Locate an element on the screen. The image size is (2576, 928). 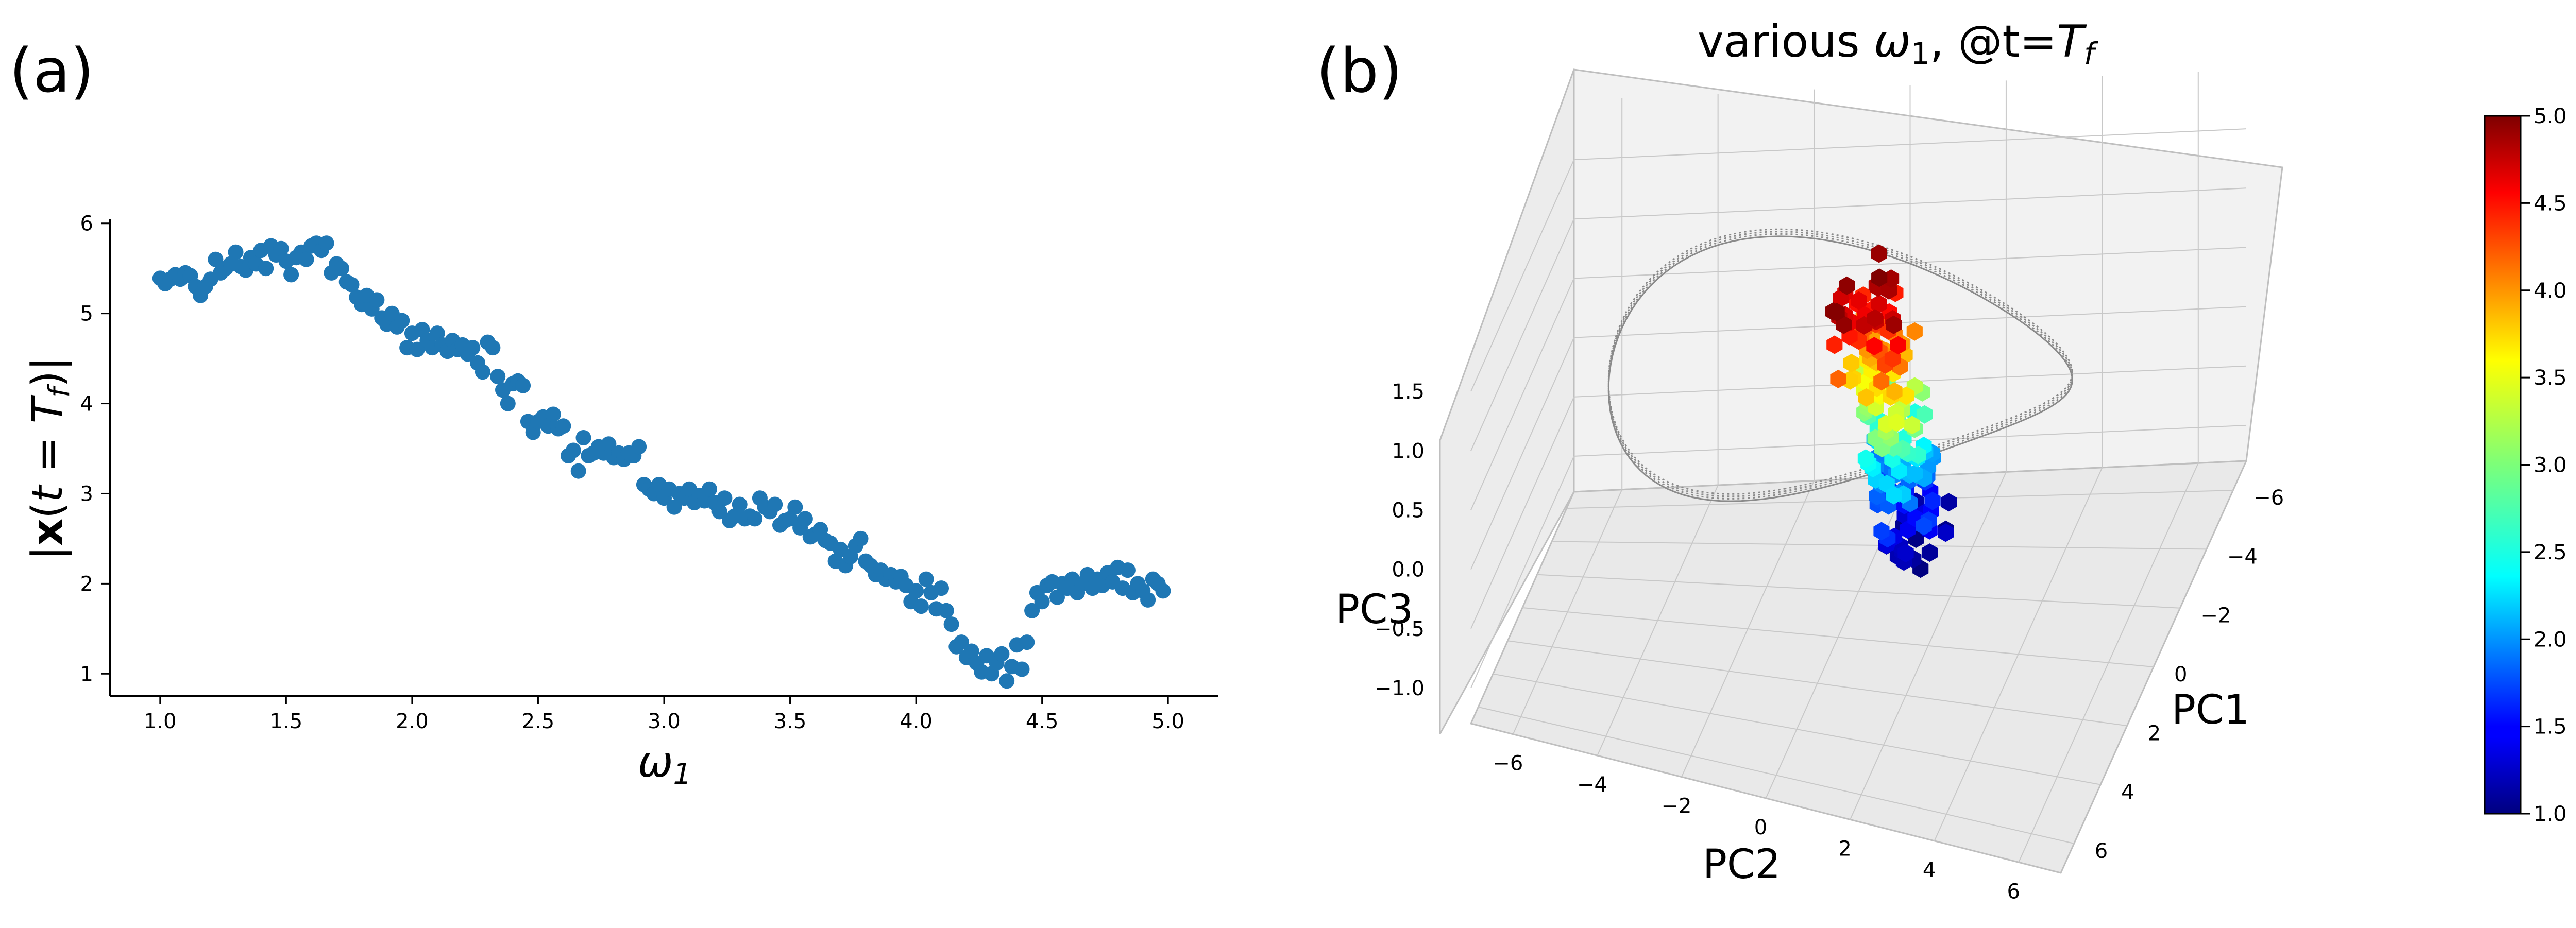
x-tick-label: 4.0 is located at coordinates (916, 721).